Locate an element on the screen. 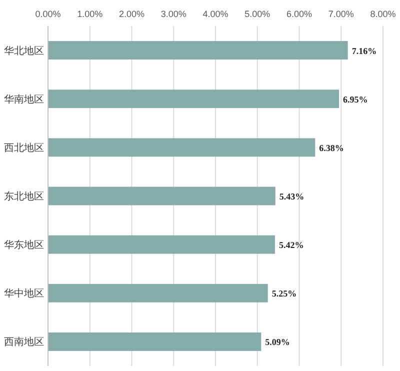 The image size is (400, 371). x-tick-label: 4.00% is located at coordinates (215, 14).